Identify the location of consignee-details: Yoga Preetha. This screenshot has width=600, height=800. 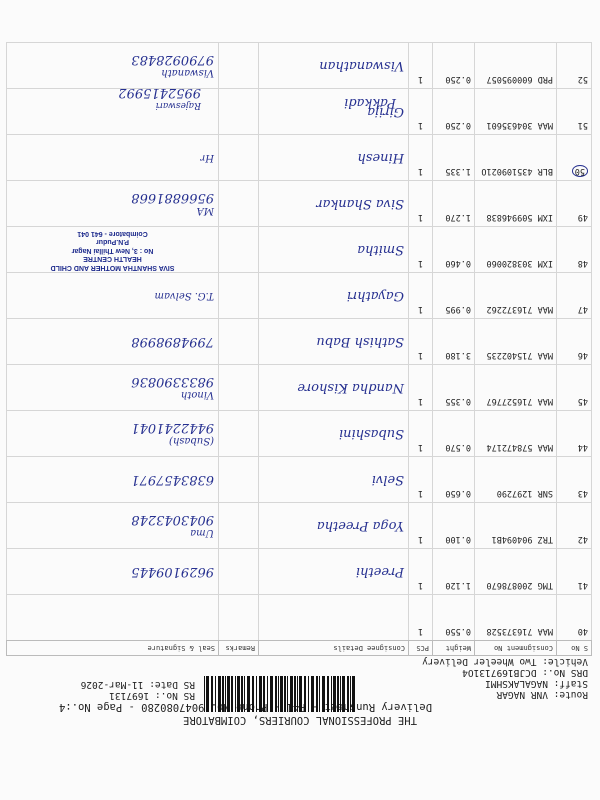
(333, 525).